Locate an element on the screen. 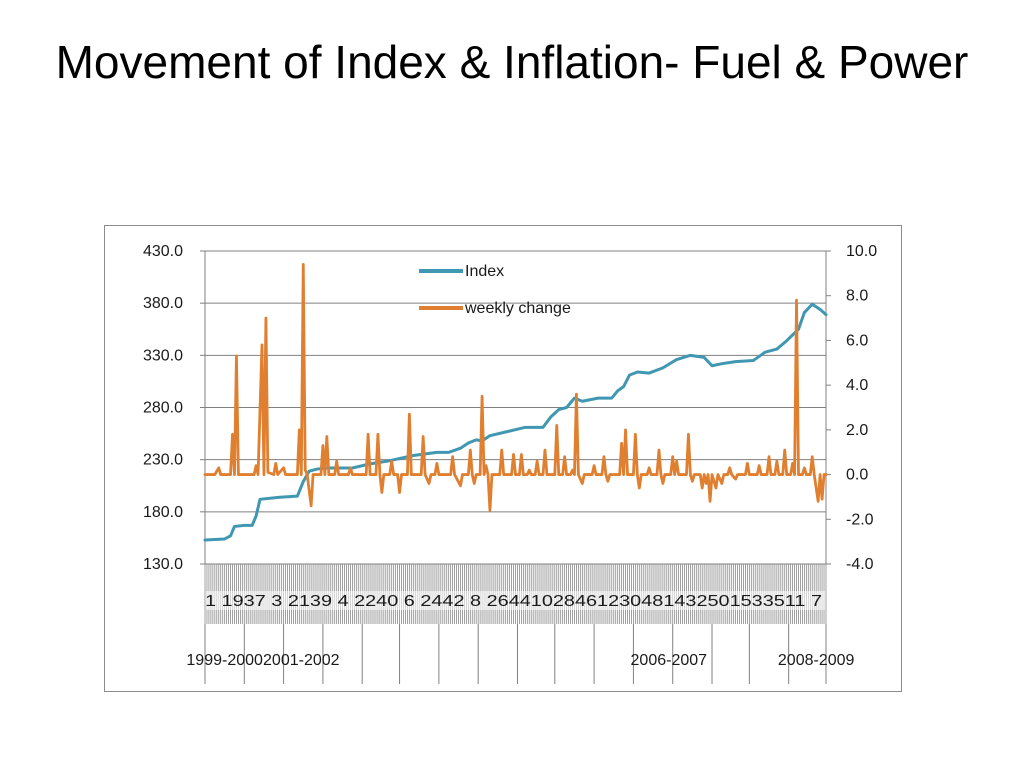  year-label: 2001-2002 is located at coordinates (301, 660).